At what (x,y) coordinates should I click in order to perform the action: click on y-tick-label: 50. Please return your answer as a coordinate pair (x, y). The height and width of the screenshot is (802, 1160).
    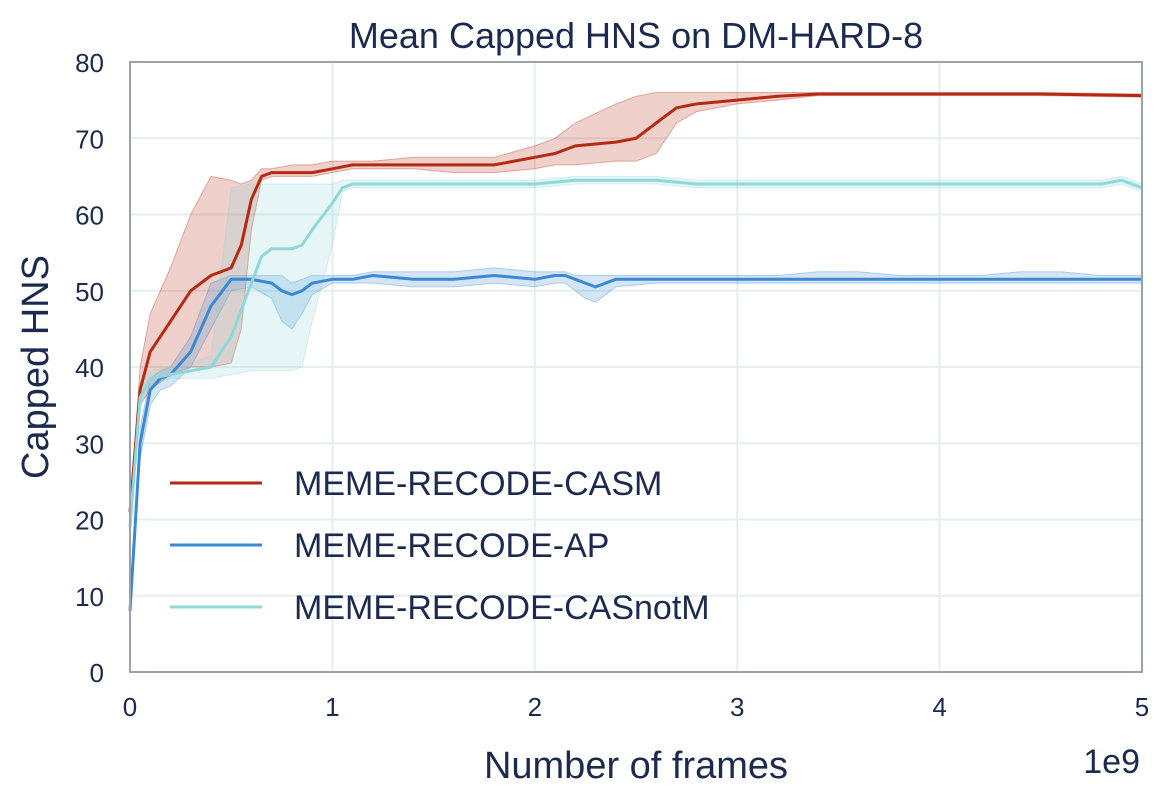
    Looking at the image, I should click on (89, 292).